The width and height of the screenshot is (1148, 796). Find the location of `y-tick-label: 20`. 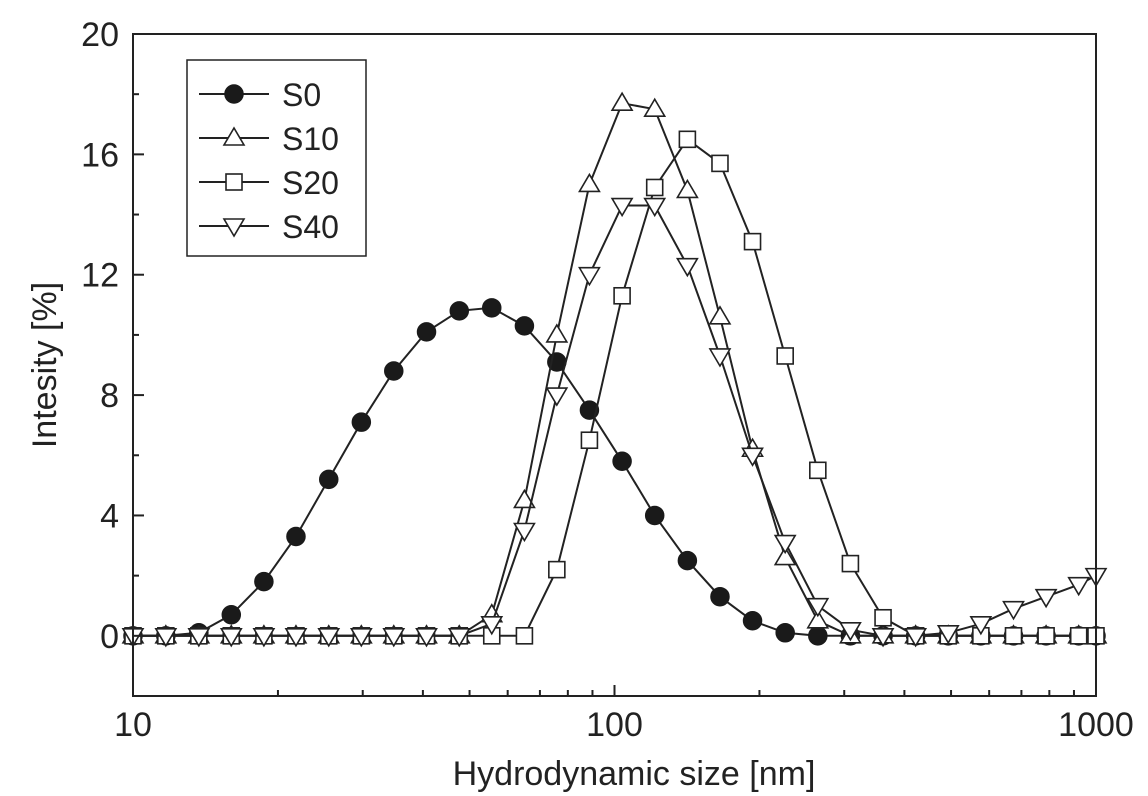

y-tick-label: 20 is located at coordinates (100, 35).